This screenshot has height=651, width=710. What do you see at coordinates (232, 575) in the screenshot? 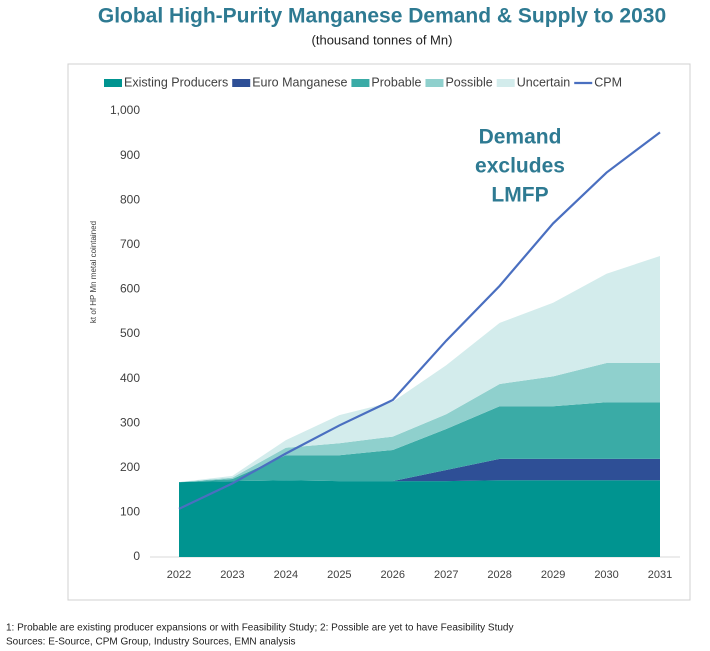
I see `x-tick-label: 2023` at bounding box center [232, 575].